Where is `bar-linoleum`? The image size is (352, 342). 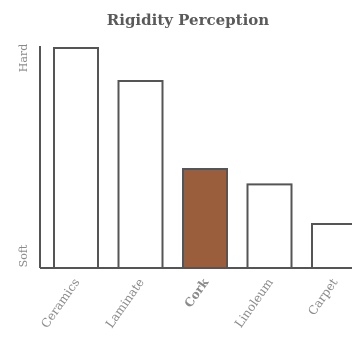 bar-linoleum is located at coordinates (269, 226).